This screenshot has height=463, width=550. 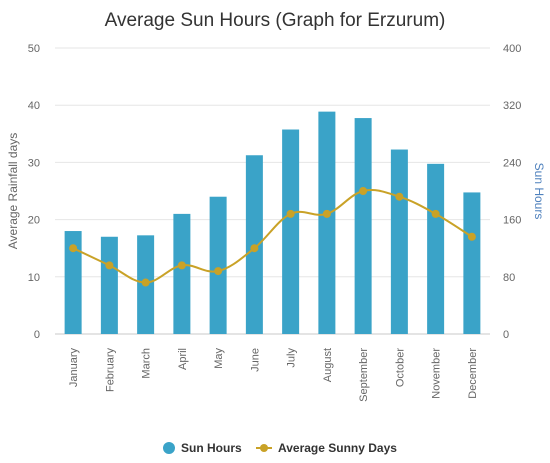 What do you see at coordinates (363, 226) in the screenshot?
I see `bar-september` at bounding box center [363, 226].